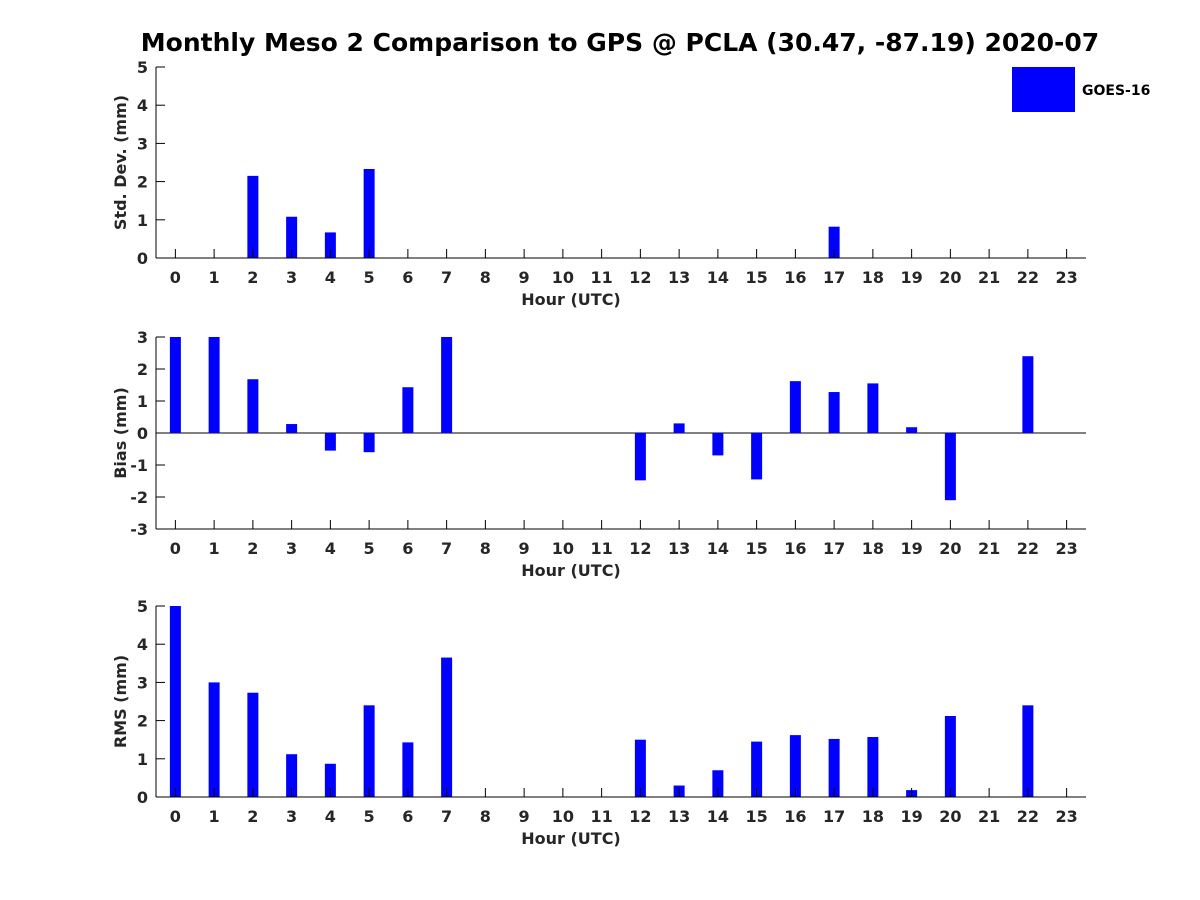 This screenshot has width=1200, height=900. I want to click on y-axis-label: Std. Dev. (mm), so click(120, 162).